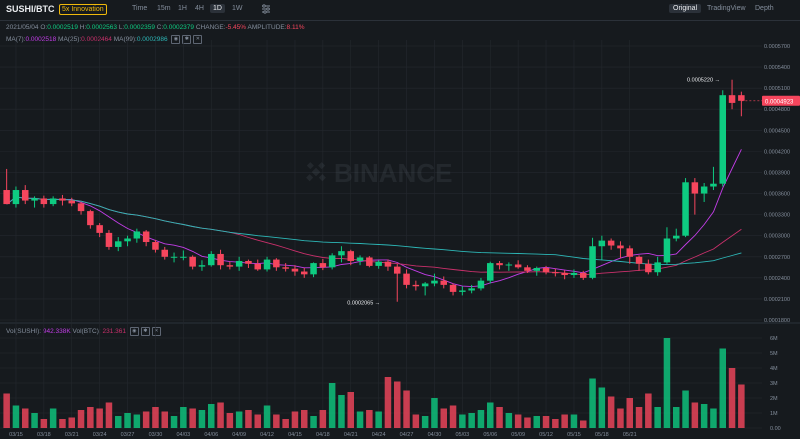 The width and height of the screenshot is (800, 439). What do you see at coordinates (726, 8) in the screenshot?
I see `view-tradingview: TradingView` at bounding box center [726, 8].